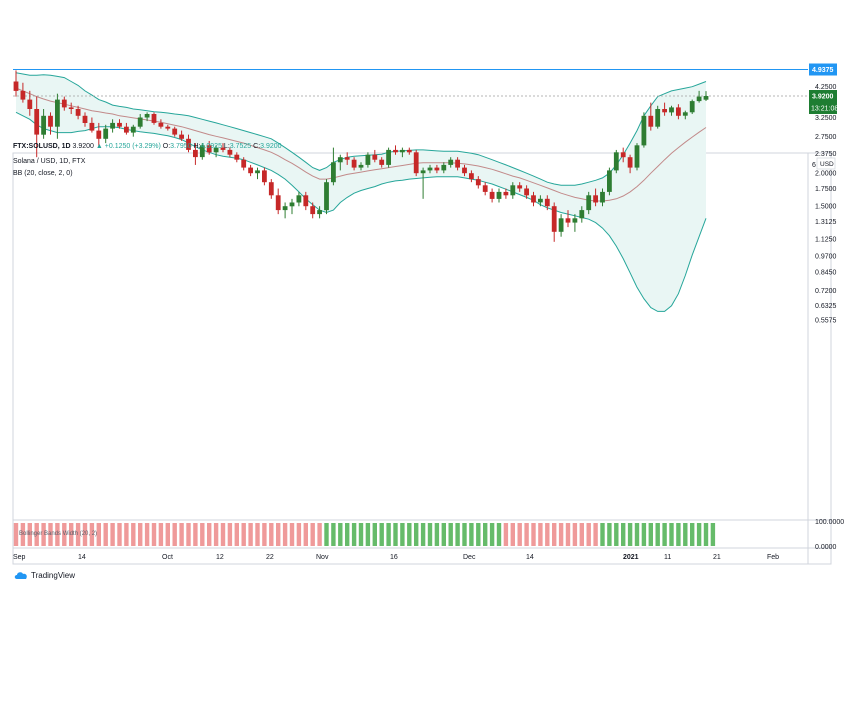  What do you see at coordinates (19, 557) in the screenshot?
I see `time-tick-label: Sep` at bounding box center [19, 557].